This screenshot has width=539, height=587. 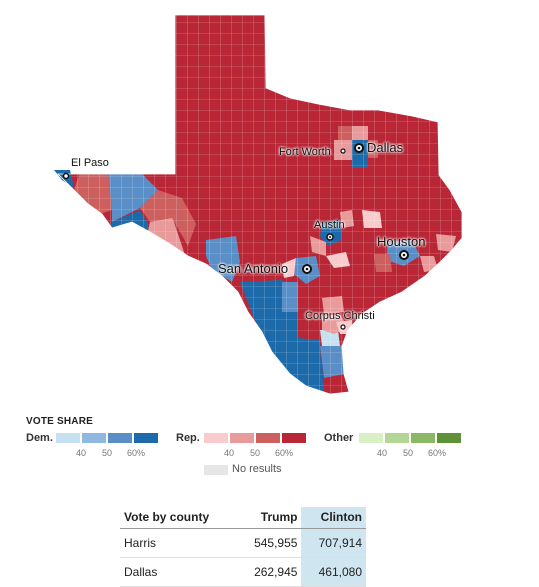 I want to click on city-label-houston: Houston, so click(x=401, y=241).